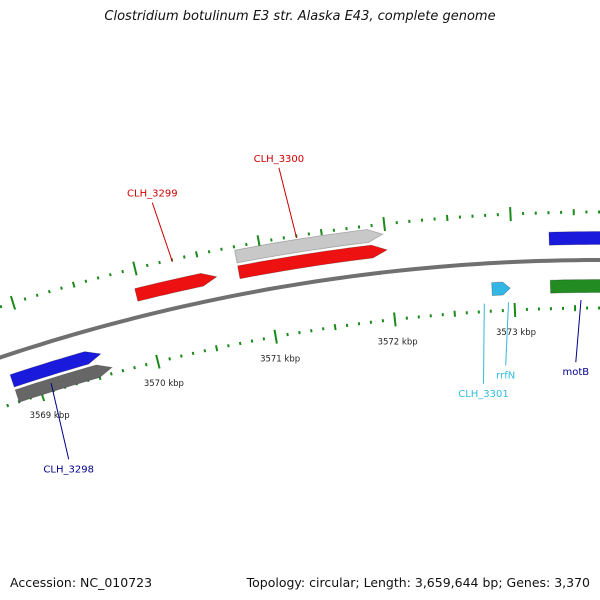 The height and width of the screenshot is (600, 600). I want to click on gene-label: CLH_3301, so click(483, 394).